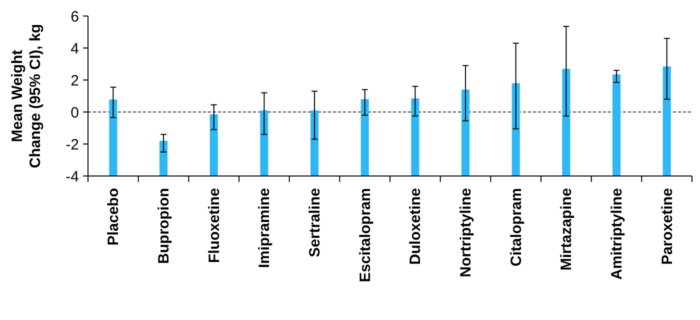  Describe the element at coordinates (72, 177) in the screenshot. I see `y-tick-label: -4` at that location.